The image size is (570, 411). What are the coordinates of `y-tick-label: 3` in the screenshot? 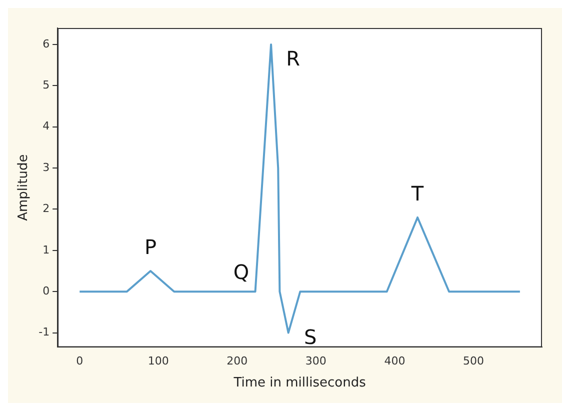 It's located at (46, 167).